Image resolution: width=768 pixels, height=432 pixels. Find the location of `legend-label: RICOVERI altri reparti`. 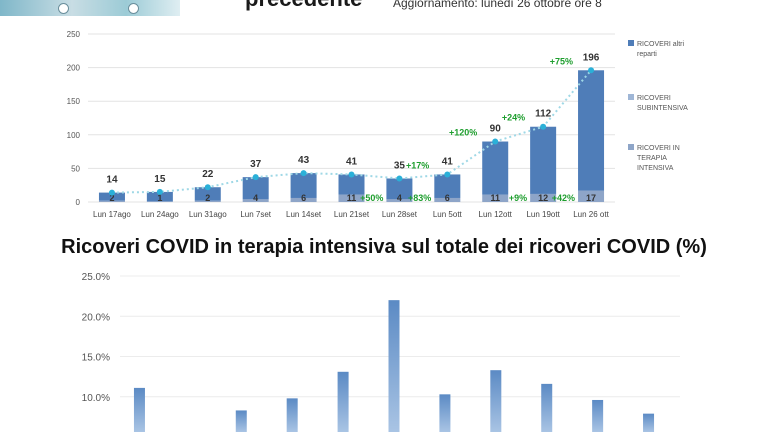

legend-label: RICOVERI altri reparti is located at coordinates (661, 49).